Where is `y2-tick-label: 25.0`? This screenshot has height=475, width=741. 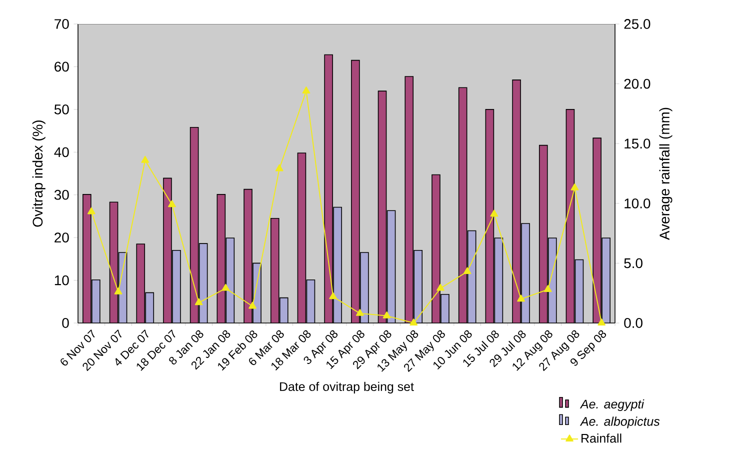
y2-tick-label: 25.0 is located at coordinates (637, 24).